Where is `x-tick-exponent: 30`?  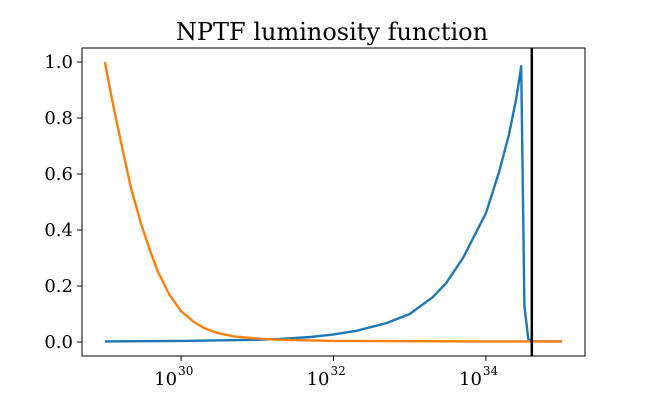
x-tick-exponent: 30 is located at coordinates (185, 371).